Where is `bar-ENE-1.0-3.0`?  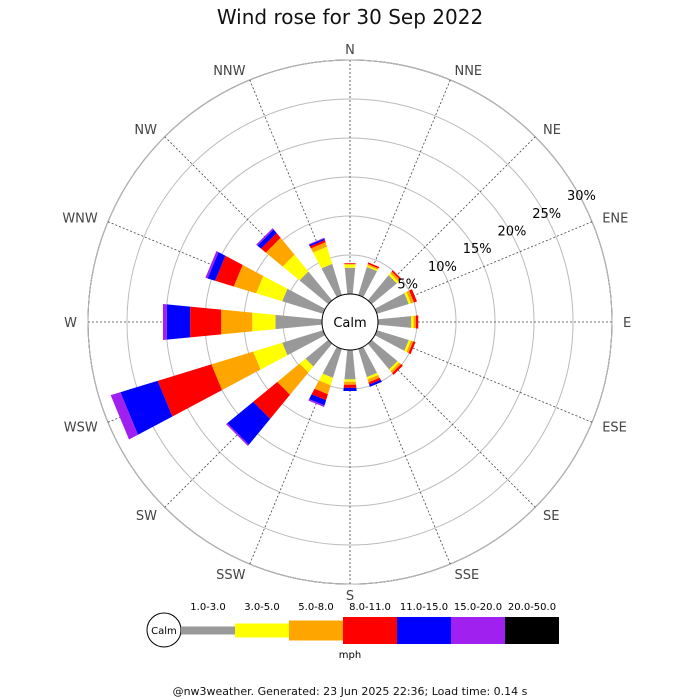
bar-ENE-1.0-3.0 is located at coordinates (391, 303).